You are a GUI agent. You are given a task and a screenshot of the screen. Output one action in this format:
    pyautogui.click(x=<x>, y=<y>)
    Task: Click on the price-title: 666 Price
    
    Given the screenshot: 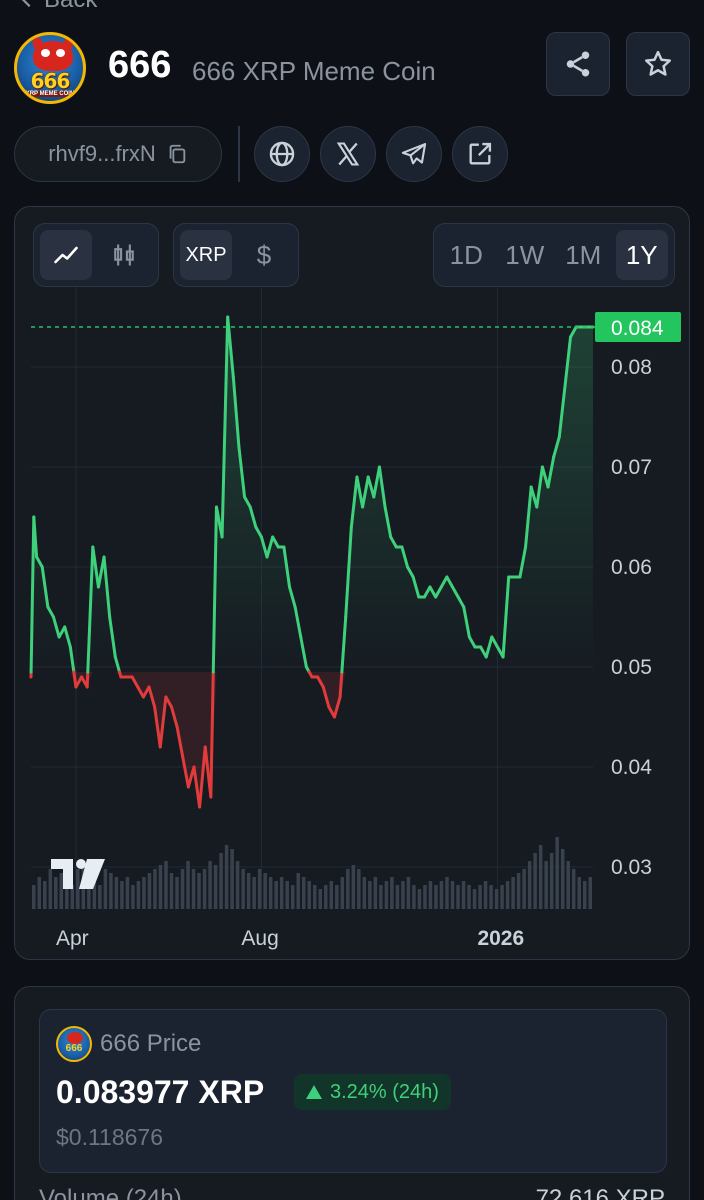 What is the action you would take?
    pyautogui.click(x=151, y=1043)
    